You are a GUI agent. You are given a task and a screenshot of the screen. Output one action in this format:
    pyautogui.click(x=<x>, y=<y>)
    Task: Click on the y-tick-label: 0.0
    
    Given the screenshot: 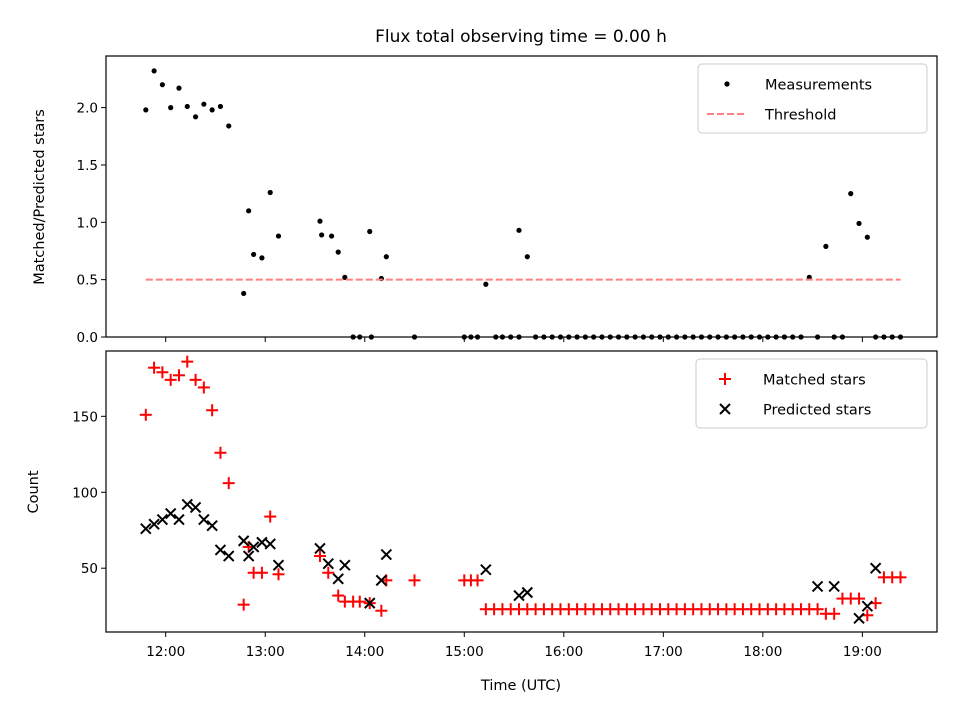 What is the action you would take?
    pyautogui.click(x=87, y=338)
    